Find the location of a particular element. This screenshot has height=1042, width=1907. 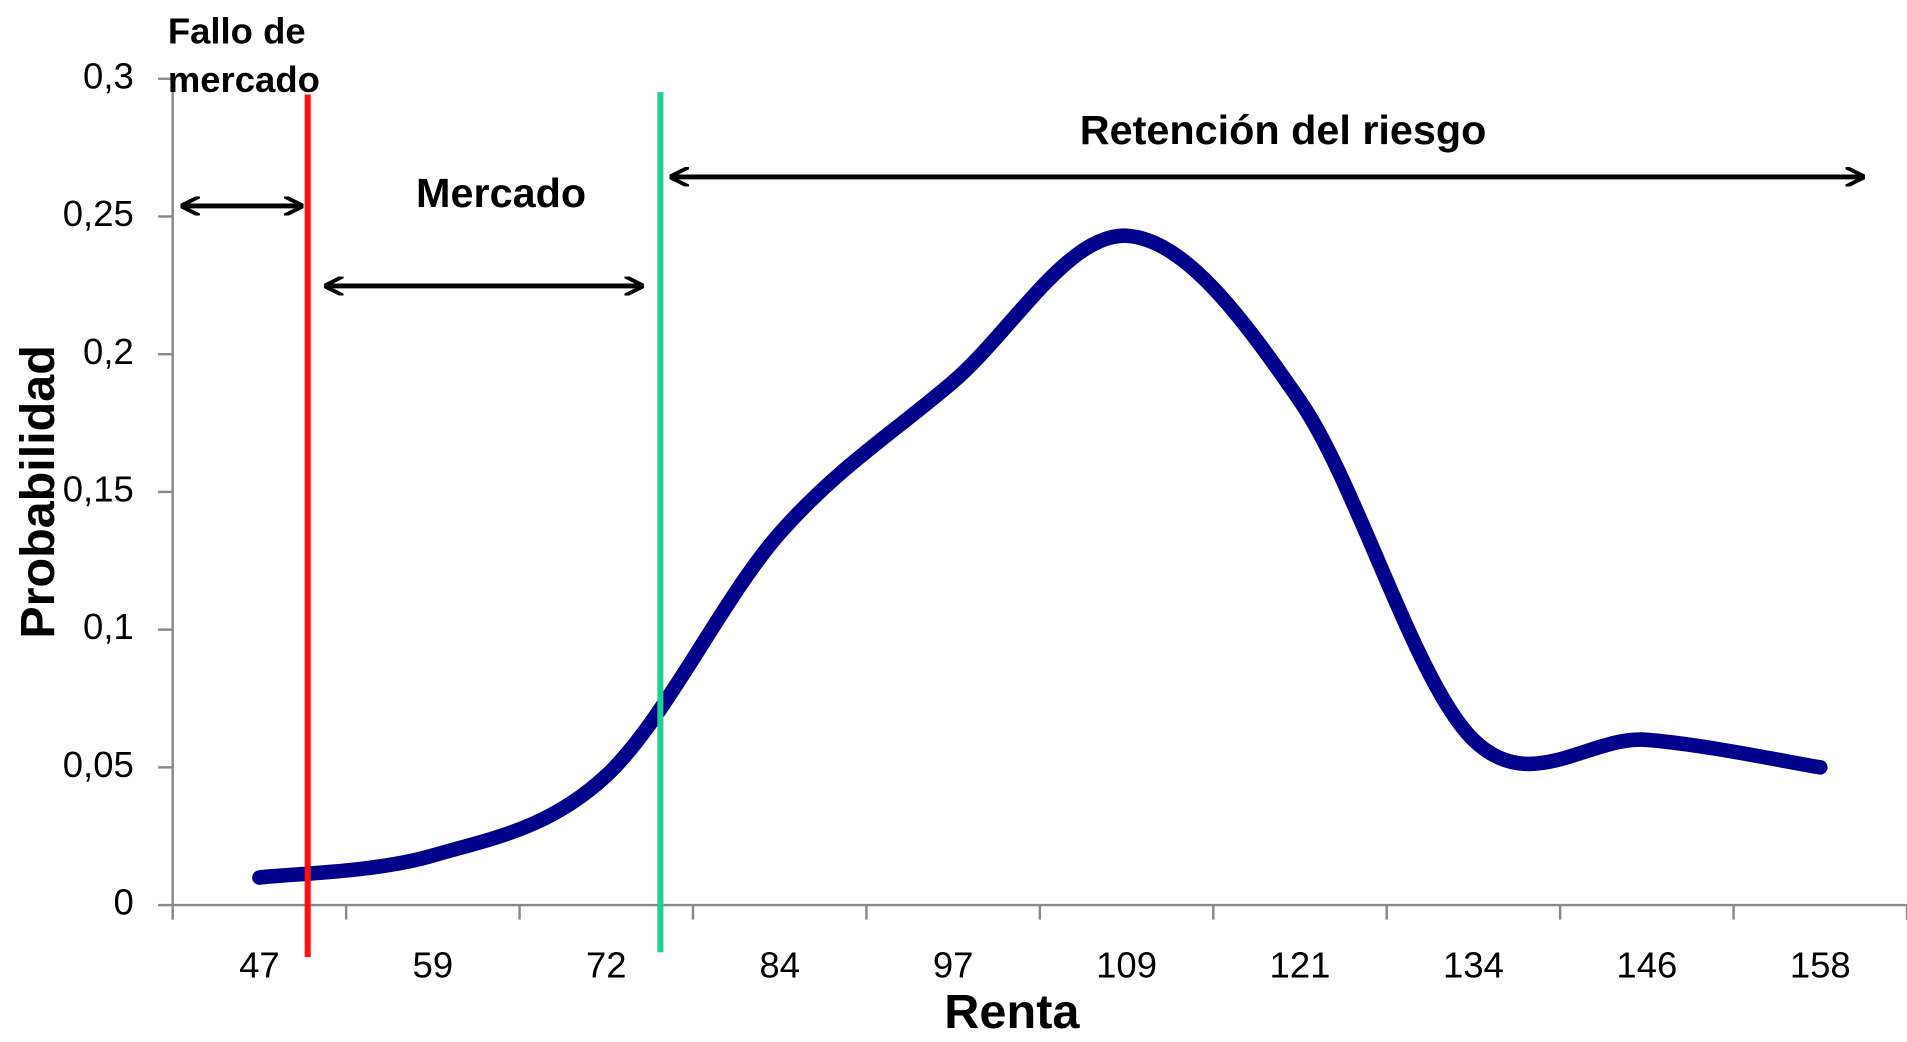

x-tick-label: 121 is located at coordinates (1300, 965).